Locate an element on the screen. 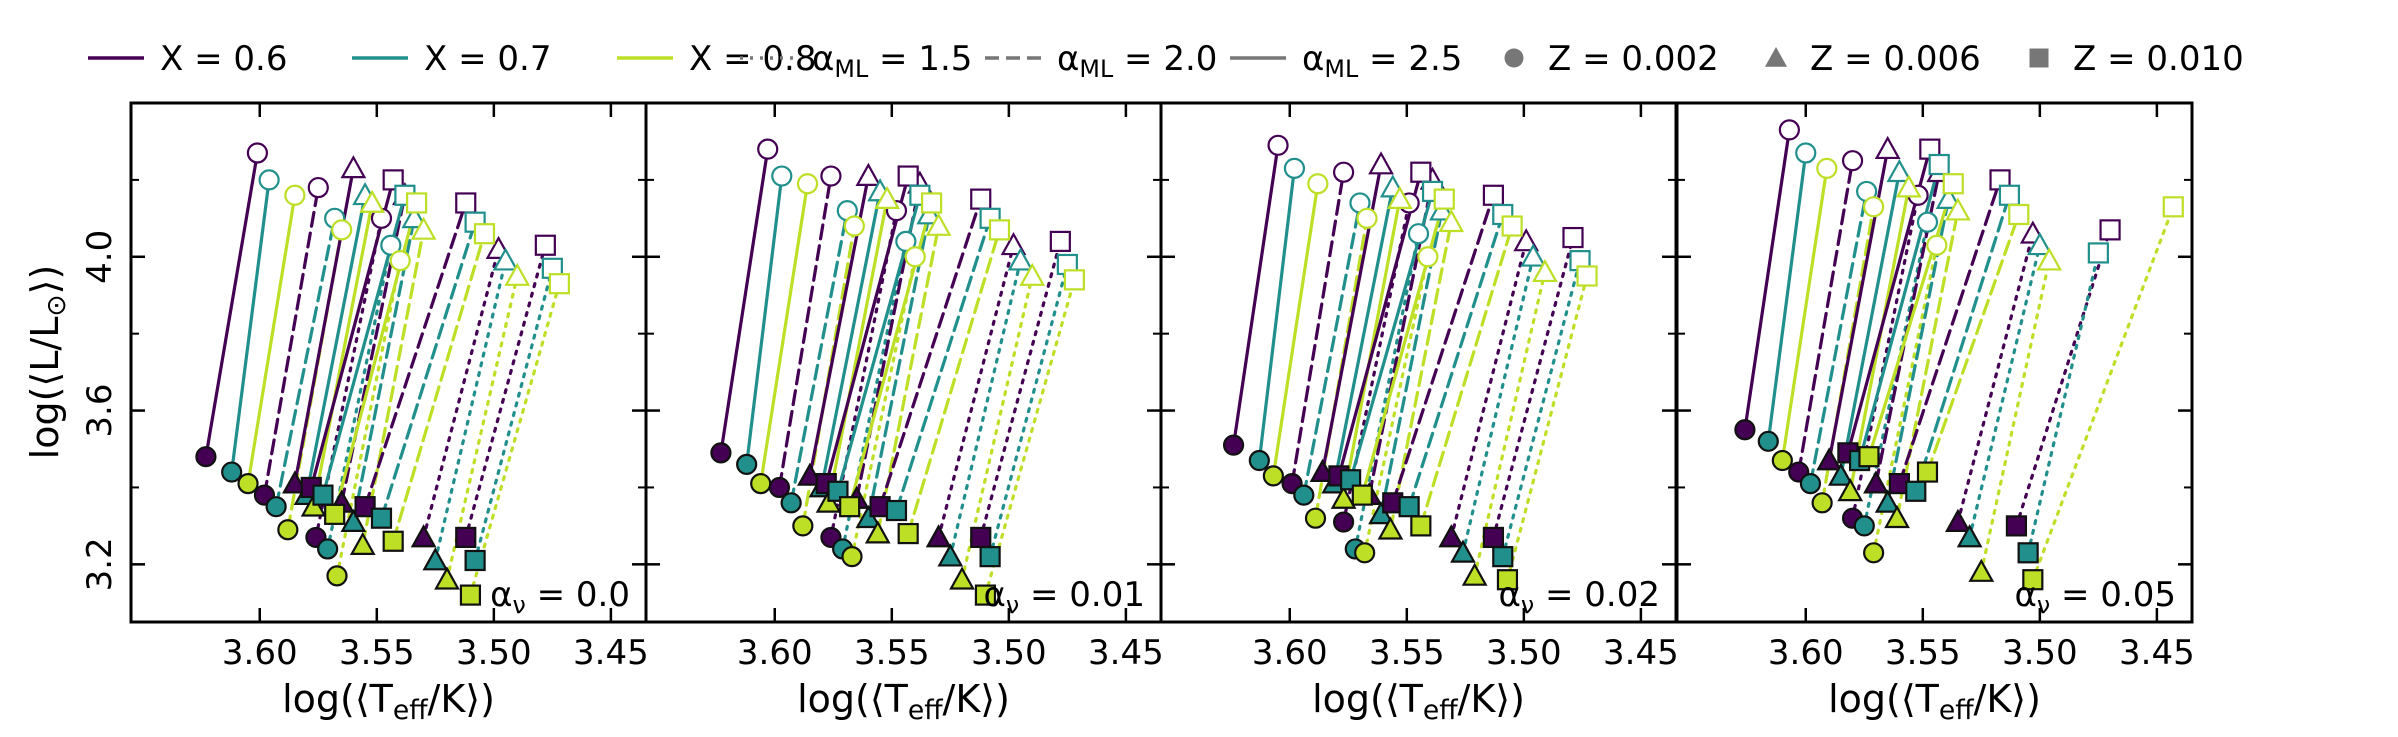 The image size is (2398, 737). panel-alpha-label: αν​ = 0.05 is located at coordinates (2095, 597).